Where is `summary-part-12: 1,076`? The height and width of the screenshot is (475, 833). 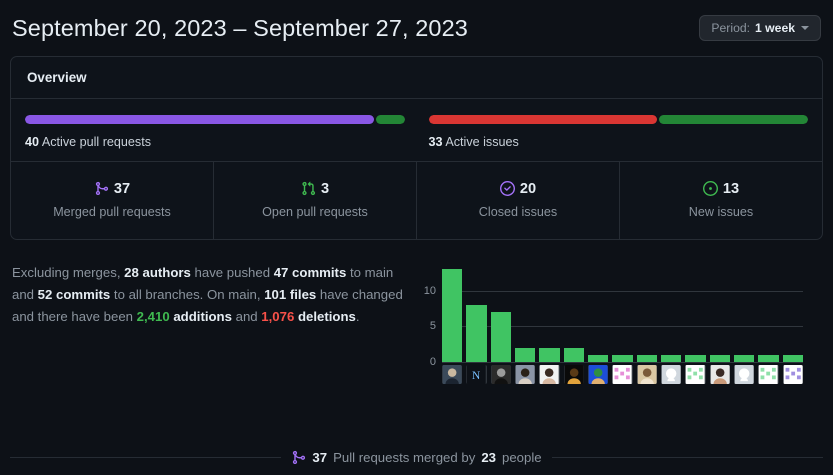 summary-part-12: 1,076 is located at coordinates (278, 316).